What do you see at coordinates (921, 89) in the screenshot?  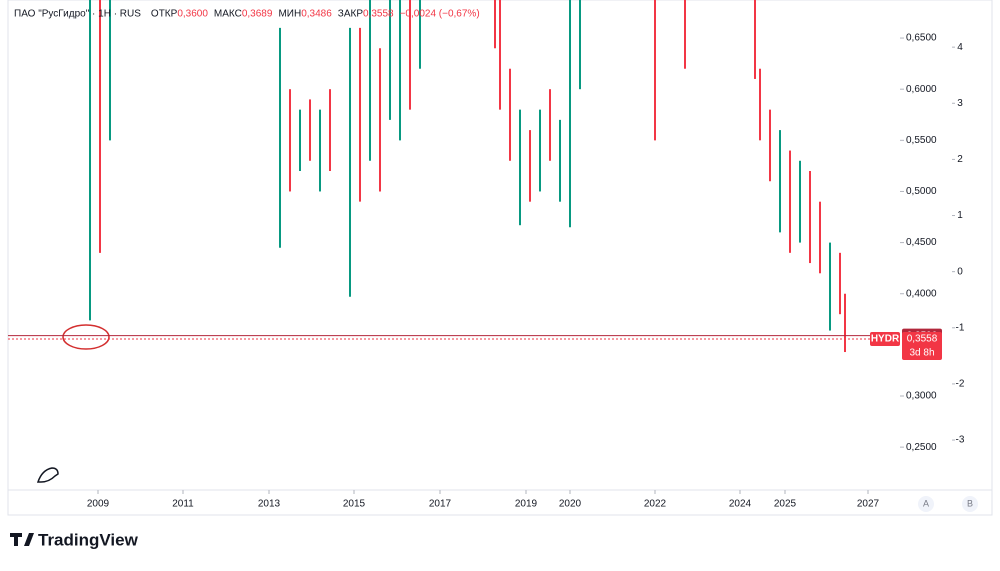 I see `y-tick-label: 0,6000` at bounding box center [921, 89].